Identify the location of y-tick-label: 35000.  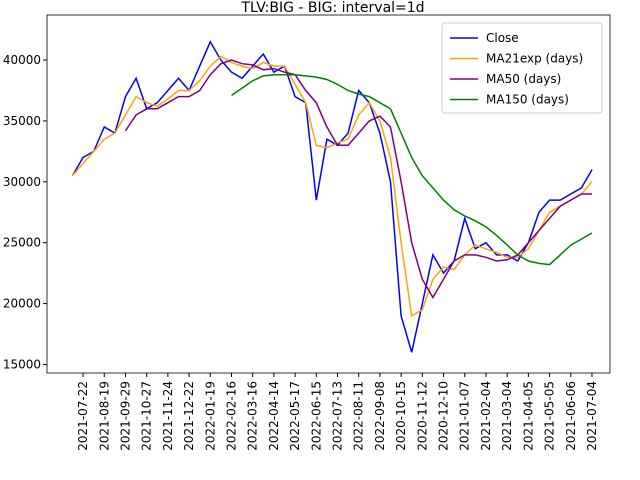
(22, 121).